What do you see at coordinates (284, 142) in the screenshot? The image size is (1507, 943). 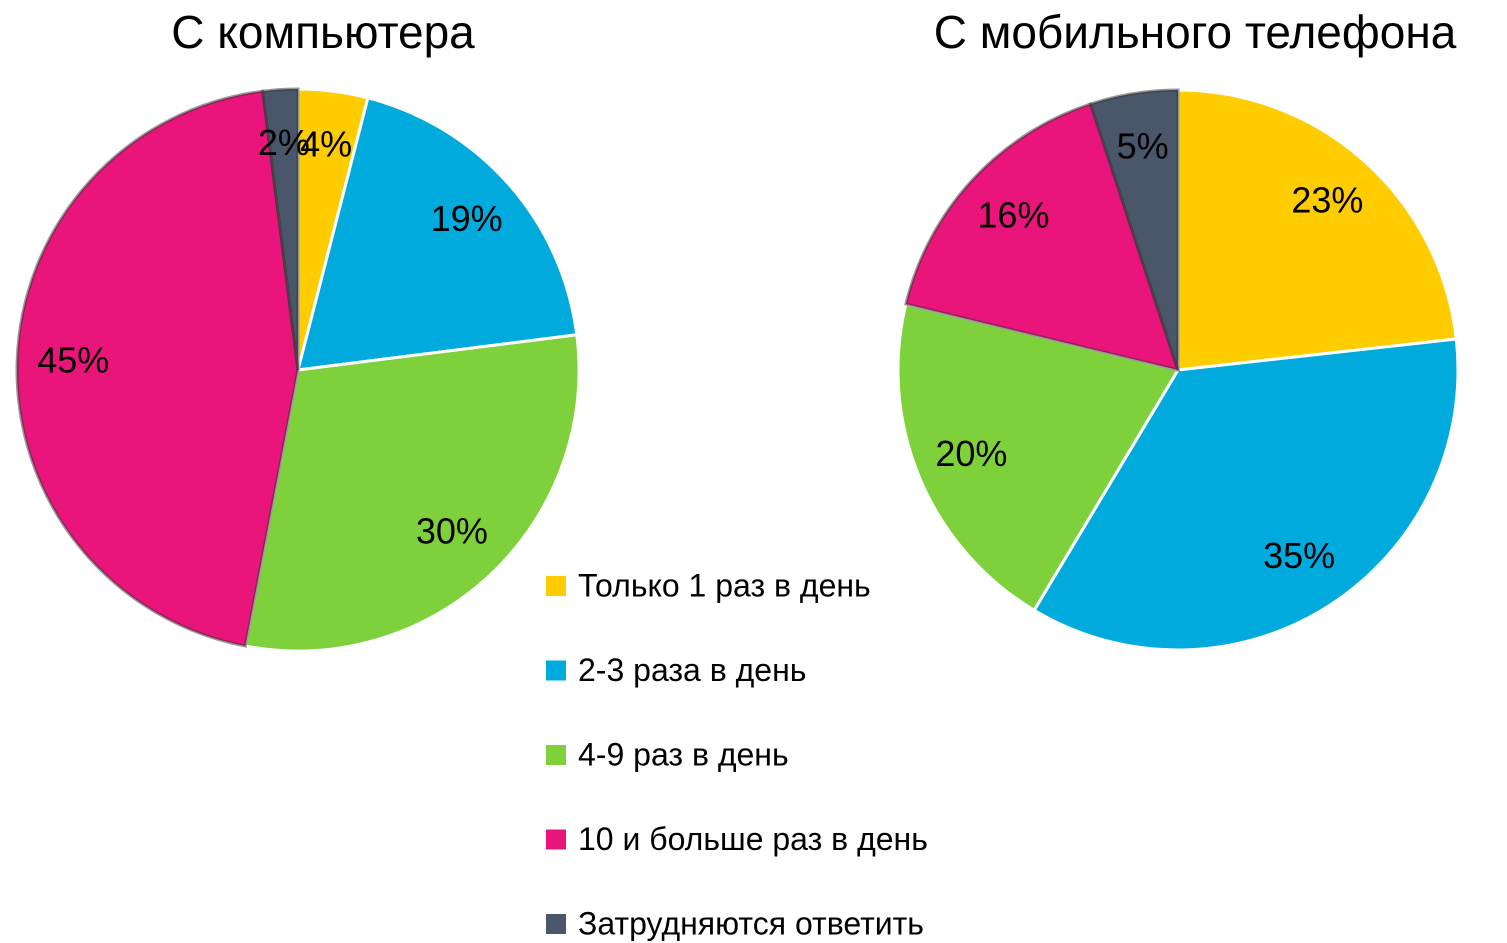 I see `data-label: 2%` at bounding box center [284, 142].